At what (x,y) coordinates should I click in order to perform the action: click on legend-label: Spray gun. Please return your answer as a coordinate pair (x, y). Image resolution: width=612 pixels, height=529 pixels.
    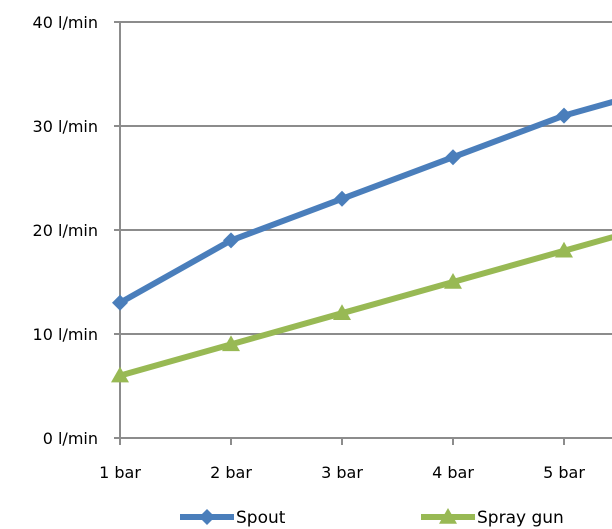
    Looking at the image, I should click on (520, 518).